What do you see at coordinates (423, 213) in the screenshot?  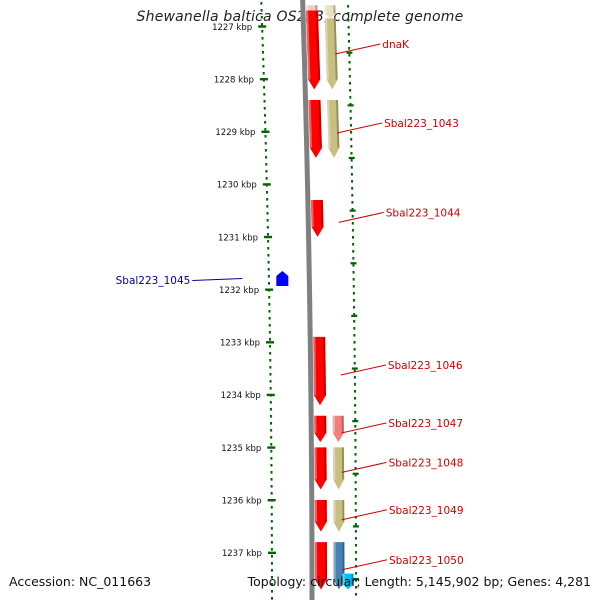 I see `gene-label: Sbal223_1044` at bounding box center [423, 213].